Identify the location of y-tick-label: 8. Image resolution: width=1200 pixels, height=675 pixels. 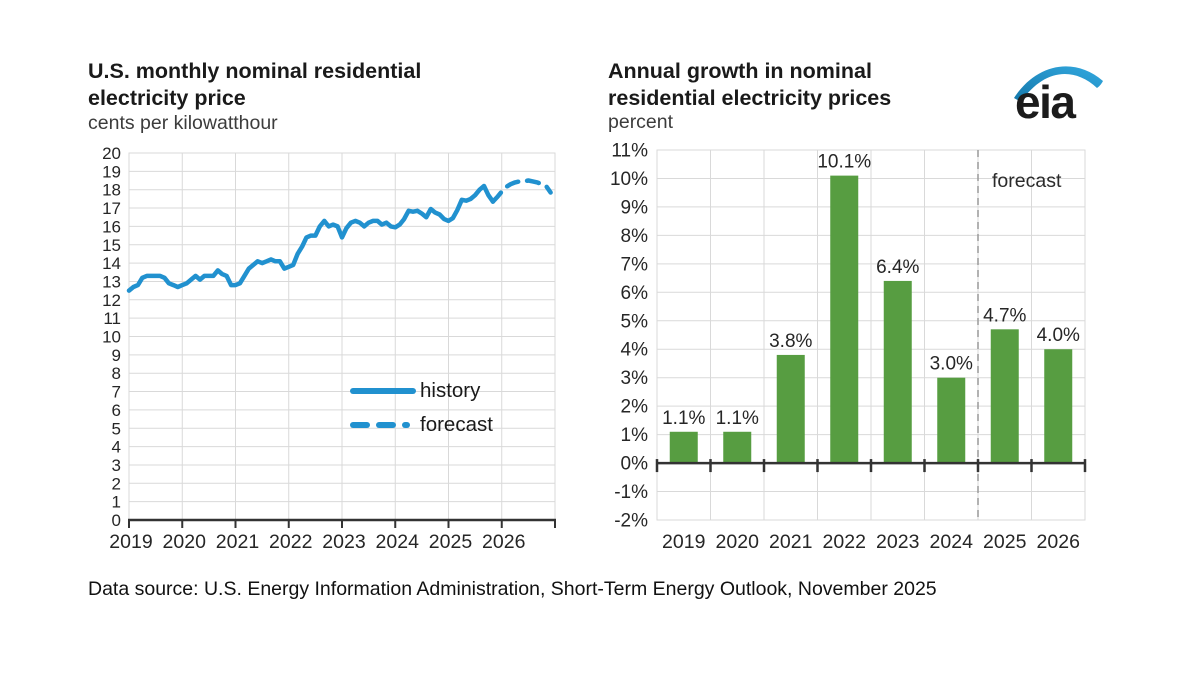
(116, 373).